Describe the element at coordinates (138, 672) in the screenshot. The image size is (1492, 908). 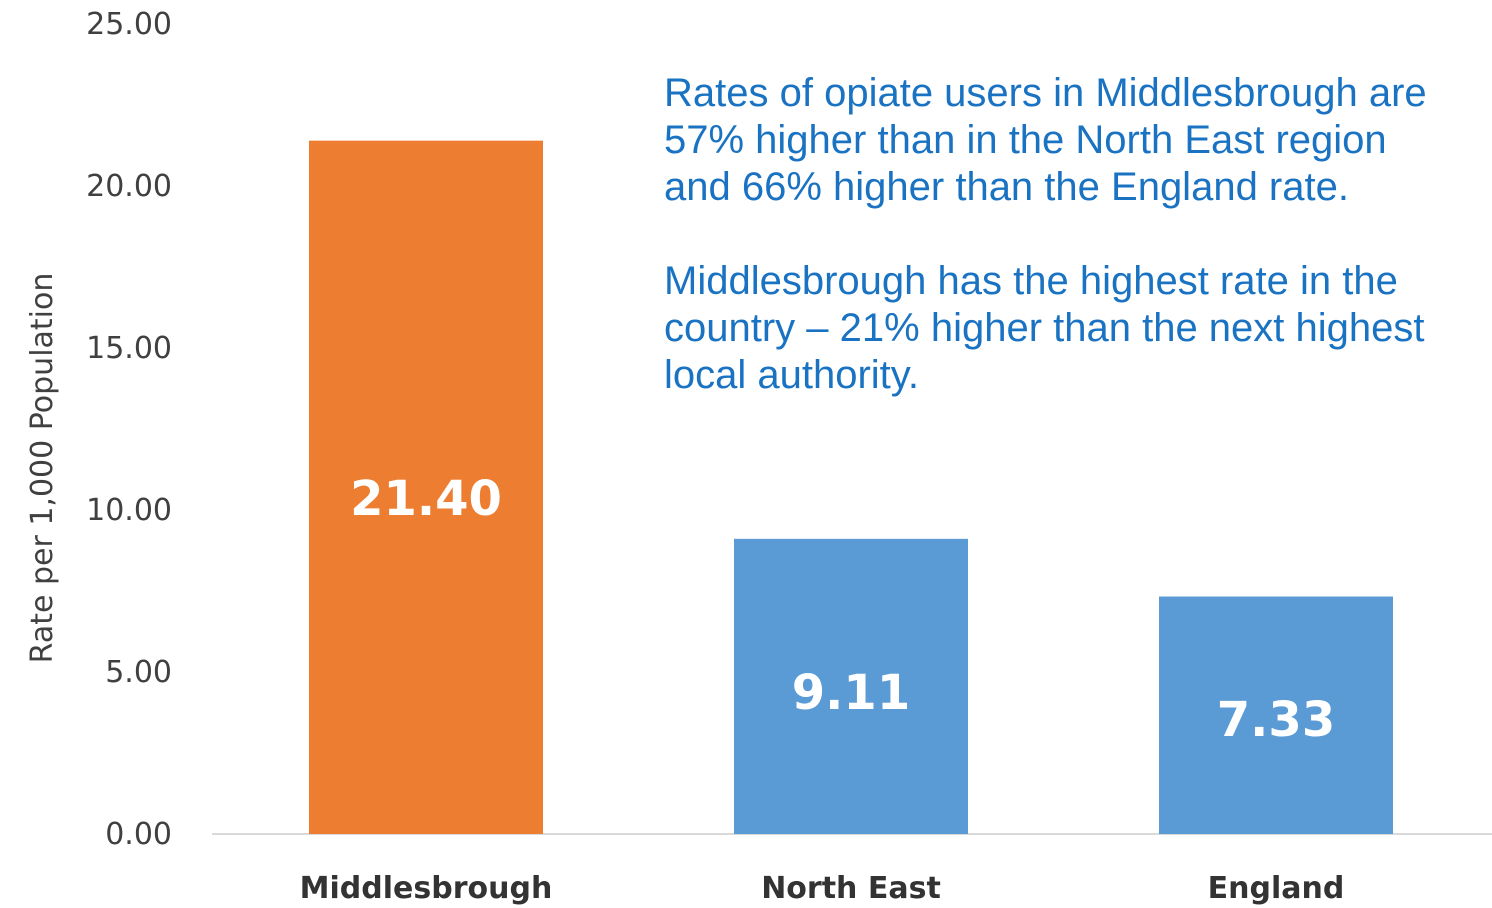
I see `y-tick-label: 5.00` at that location.